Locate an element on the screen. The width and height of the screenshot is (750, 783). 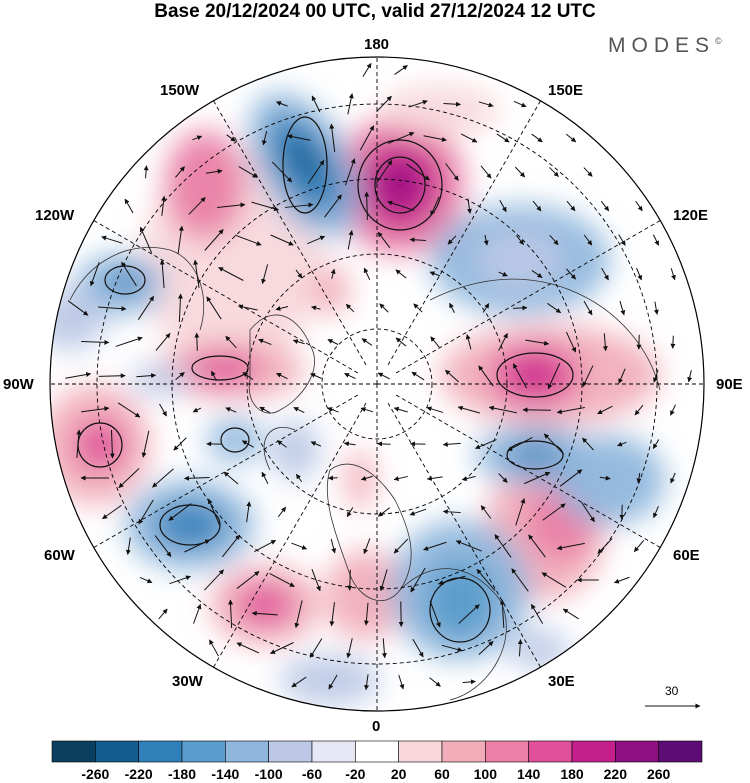
coastline is located at coordinates (137, 289).